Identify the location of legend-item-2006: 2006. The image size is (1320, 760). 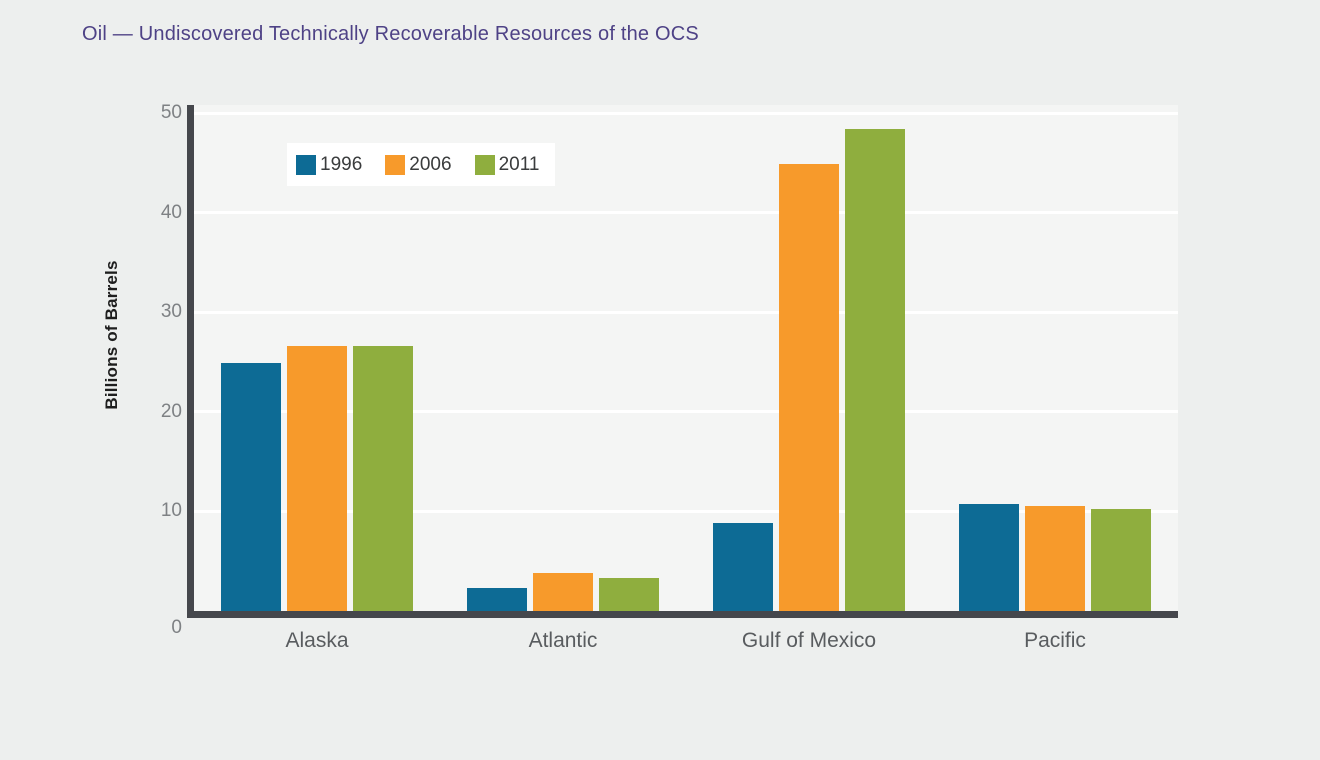
(418, 164).